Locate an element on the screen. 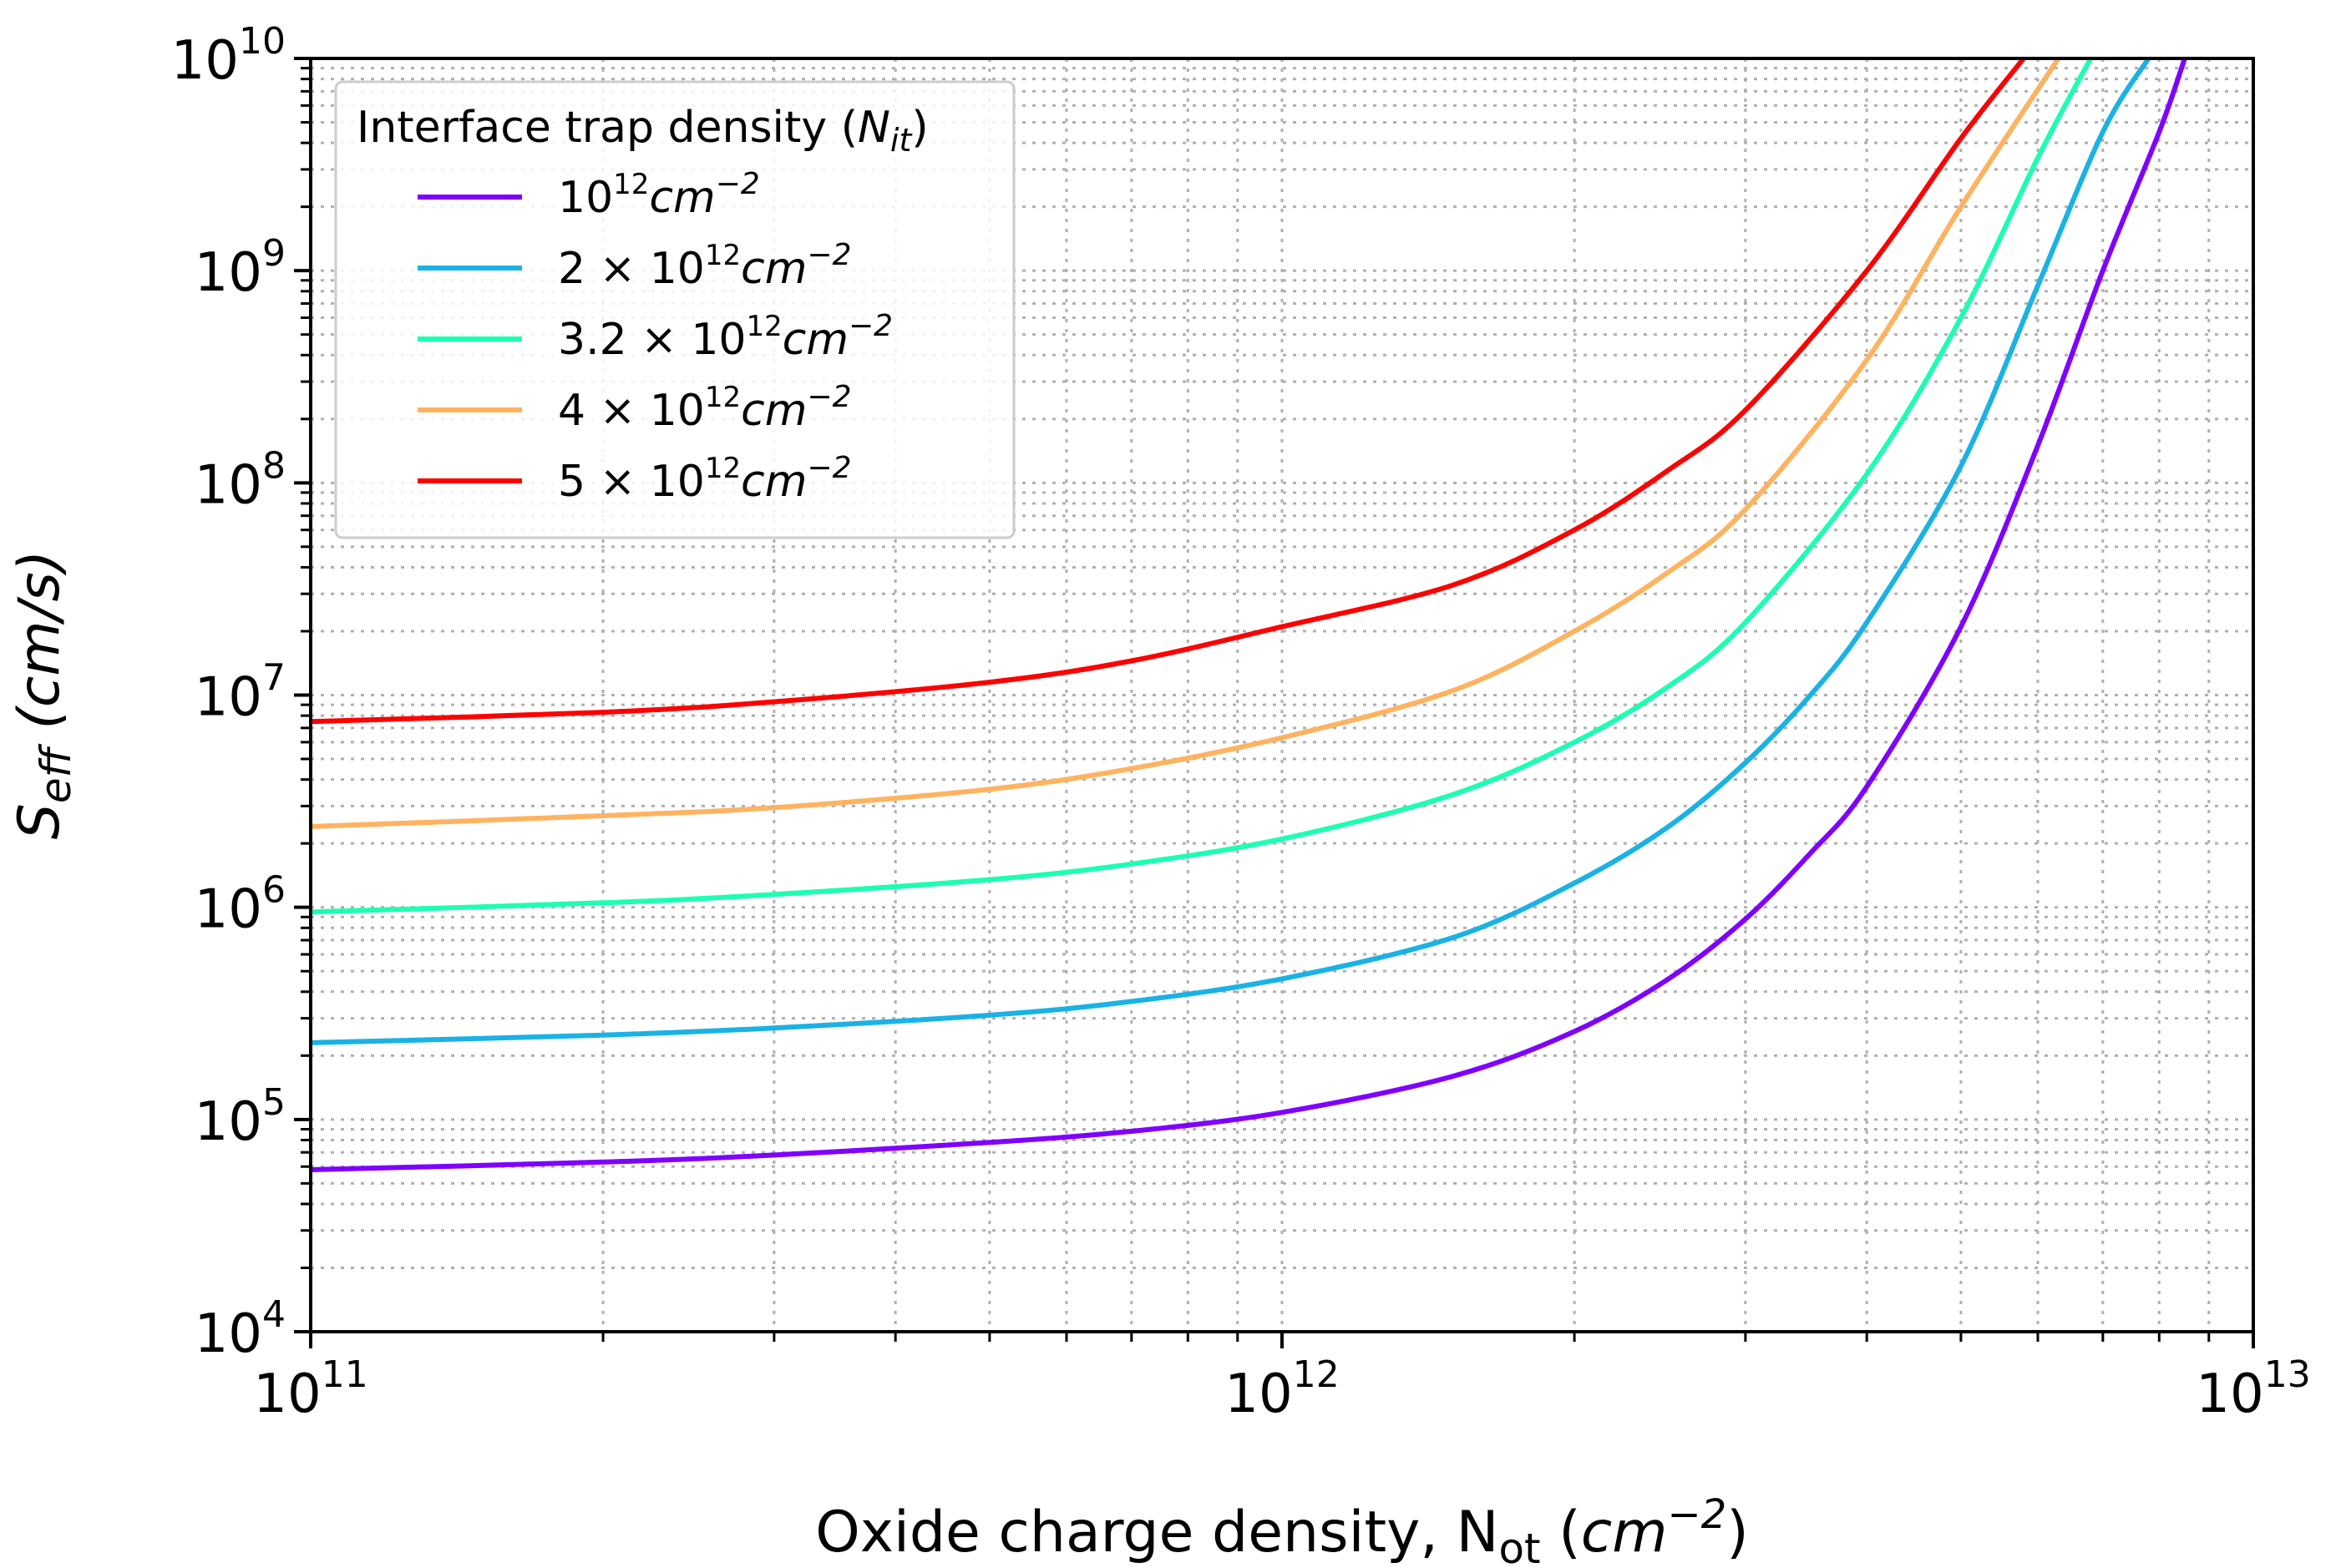 This screenshot has height=1568, width=2341. y-tick-label: 10⁶ is located at coordinates (240, 905).